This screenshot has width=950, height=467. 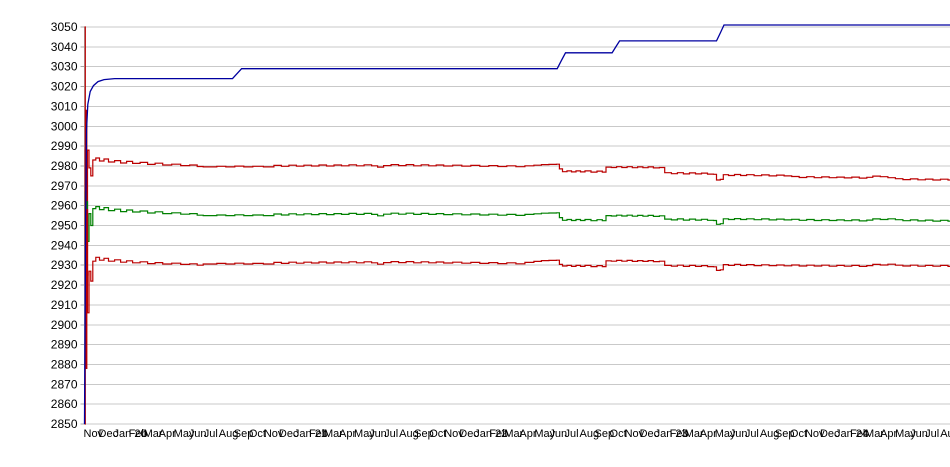 I want to click on y-tick-label: 2940, so click(x=64, y=245).